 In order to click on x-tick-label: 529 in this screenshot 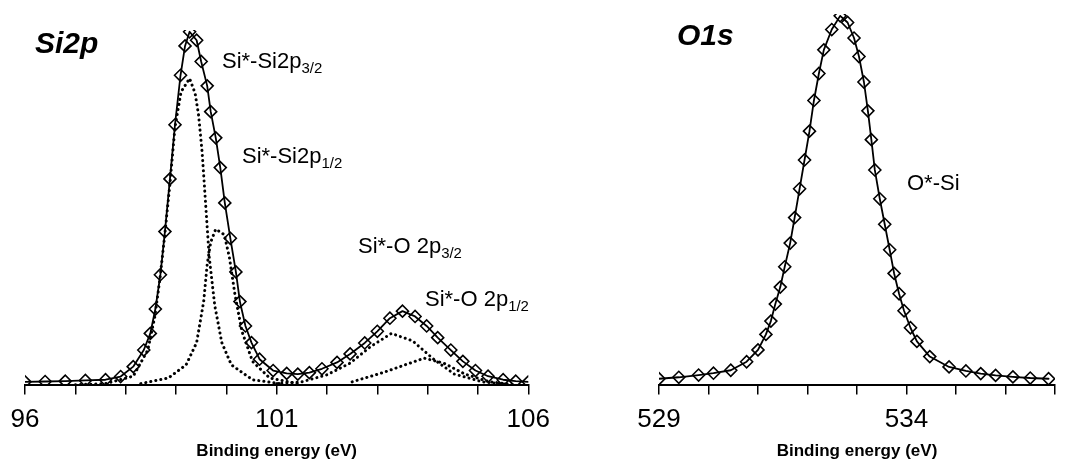, I will do `click(659, 418)`.